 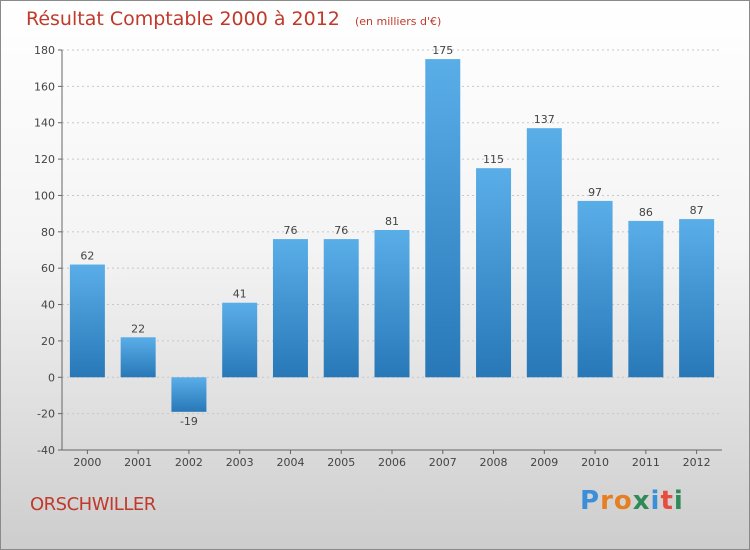 What do you see at coordinates (240, 462) in the screenshot?
I see `x-tick-label: 2003` at bounding box center [240, 462].